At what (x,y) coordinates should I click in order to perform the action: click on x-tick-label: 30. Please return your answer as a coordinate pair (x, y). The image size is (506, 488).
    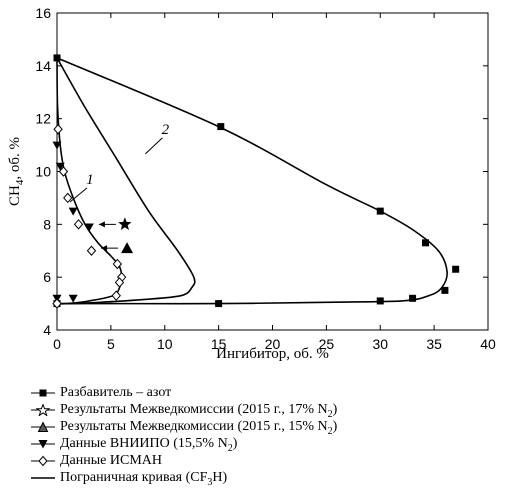
    Looking at the image, I should click on (380, 344).